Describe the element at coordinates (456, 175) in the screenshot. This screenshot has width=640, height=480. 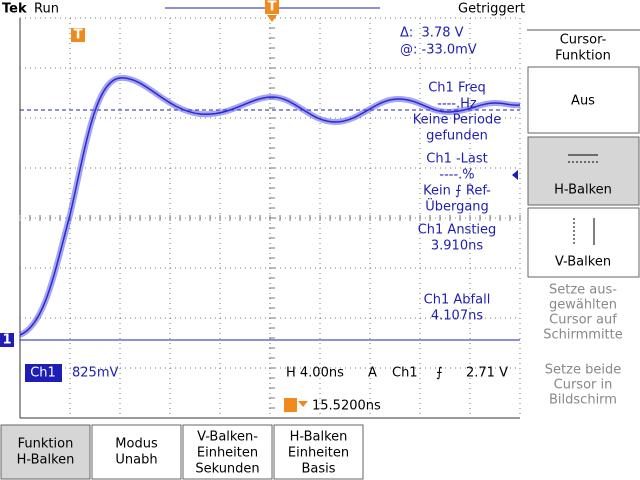
I see `measurement-text: ----.%` at that location.